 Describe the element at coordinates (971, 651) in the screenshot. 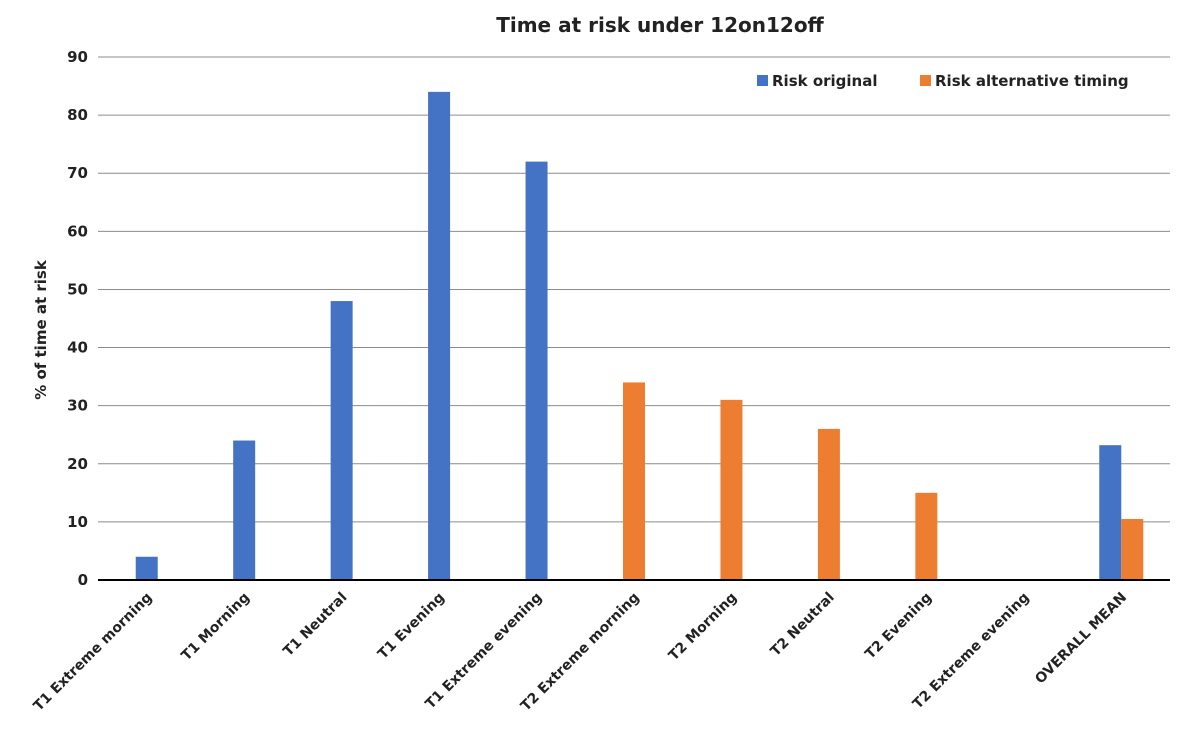

I see `x-tick-label: T2 Extreme evening` at that location.